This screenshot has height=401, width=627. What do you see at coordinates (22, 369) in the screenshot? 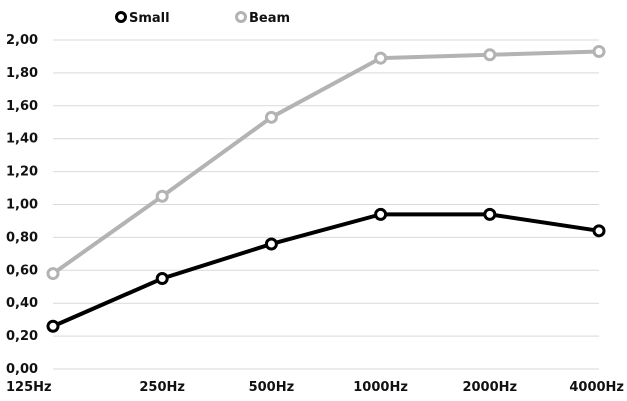
I see `y-tick-label: 0,00` at bounding box center [22, 369].